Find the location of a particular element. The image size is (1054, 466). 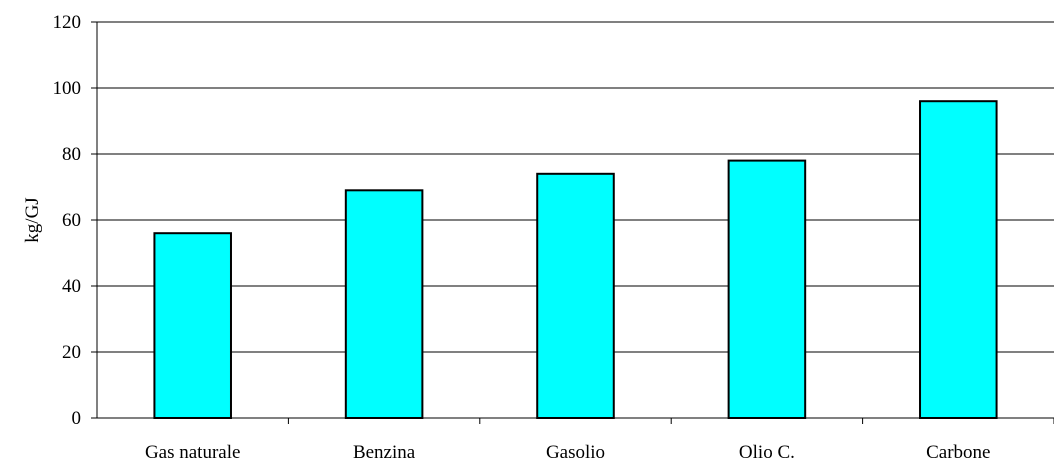

y-tick-label: 60 is located at coordinates (71, 220).